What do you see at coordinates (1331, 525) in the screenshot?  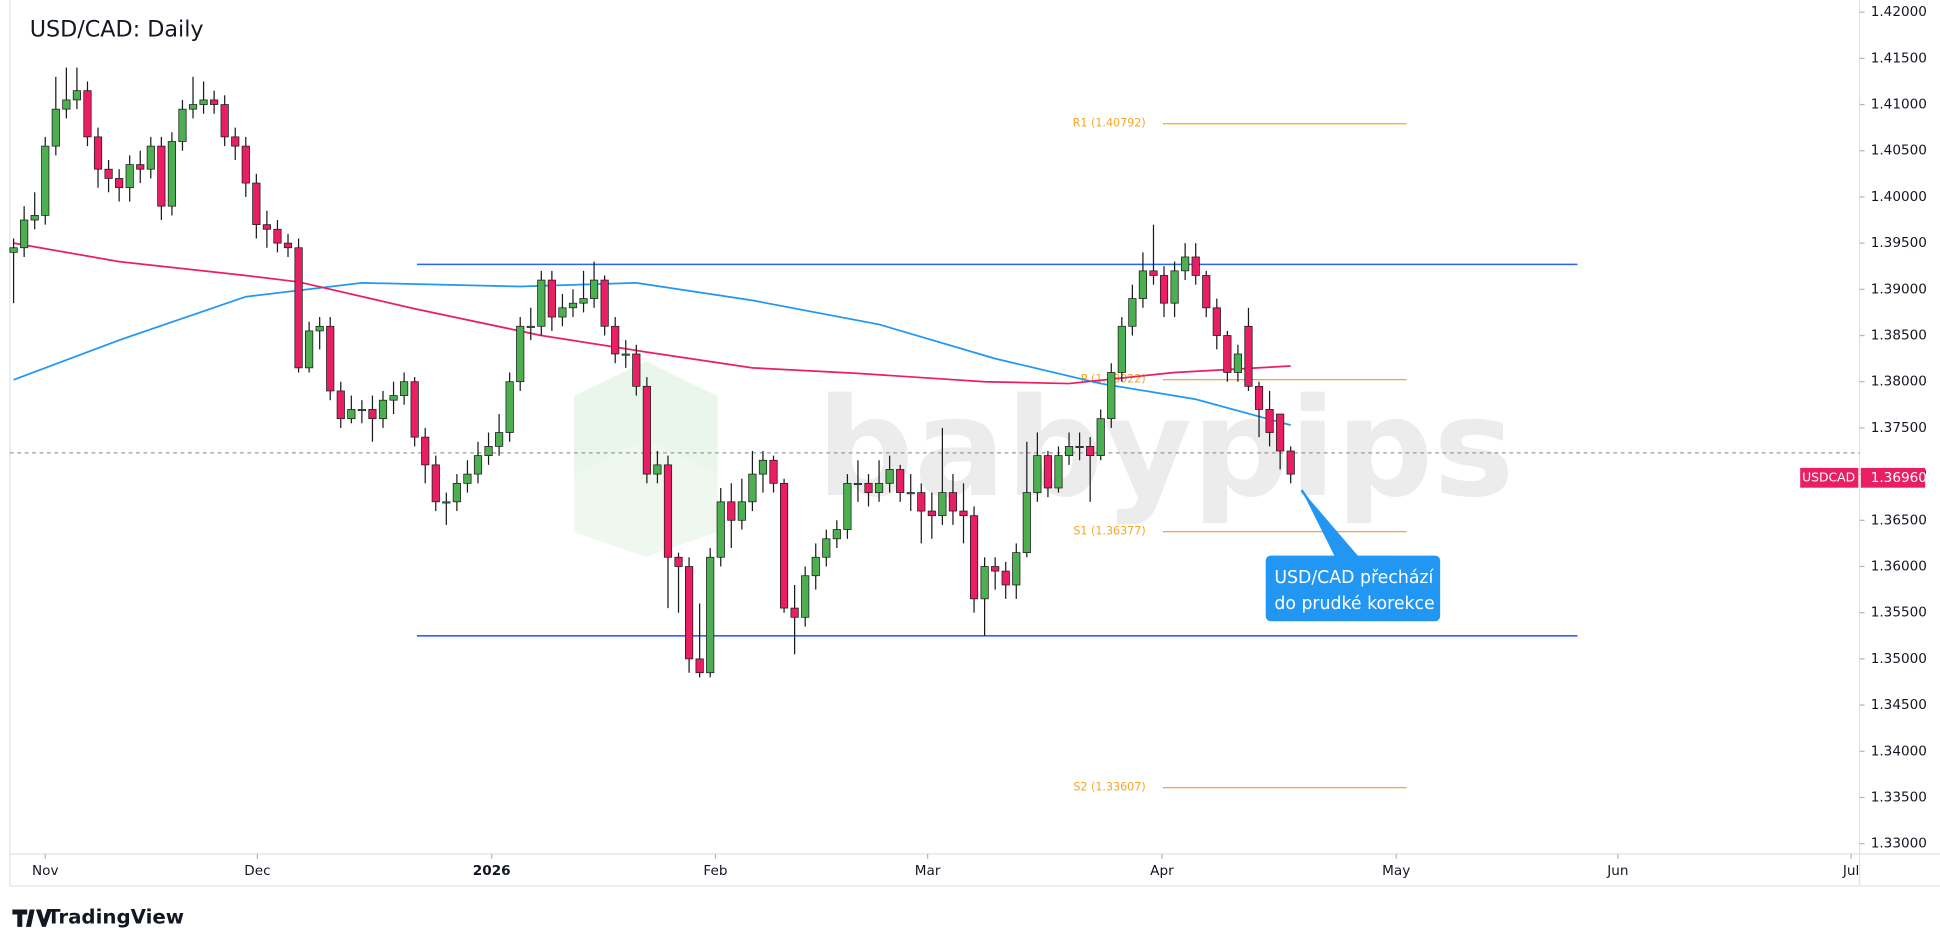 I see `callout-pointer` at bounding box center [1331, 525].